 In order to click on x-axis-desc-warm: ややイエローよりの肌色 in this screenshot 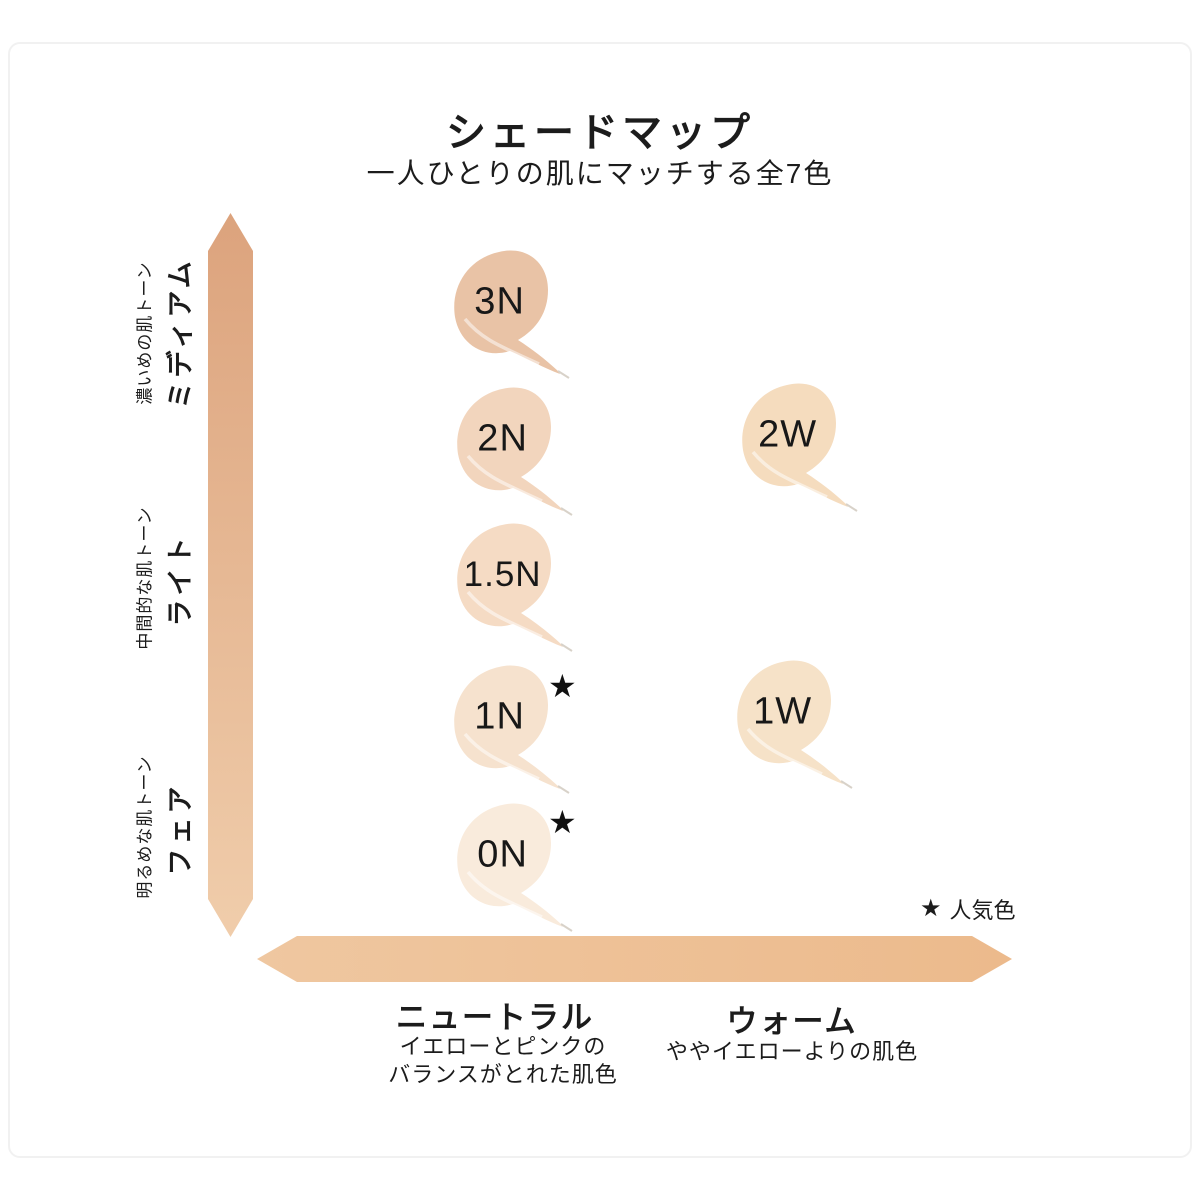, I will do `click(792, 1052)`.